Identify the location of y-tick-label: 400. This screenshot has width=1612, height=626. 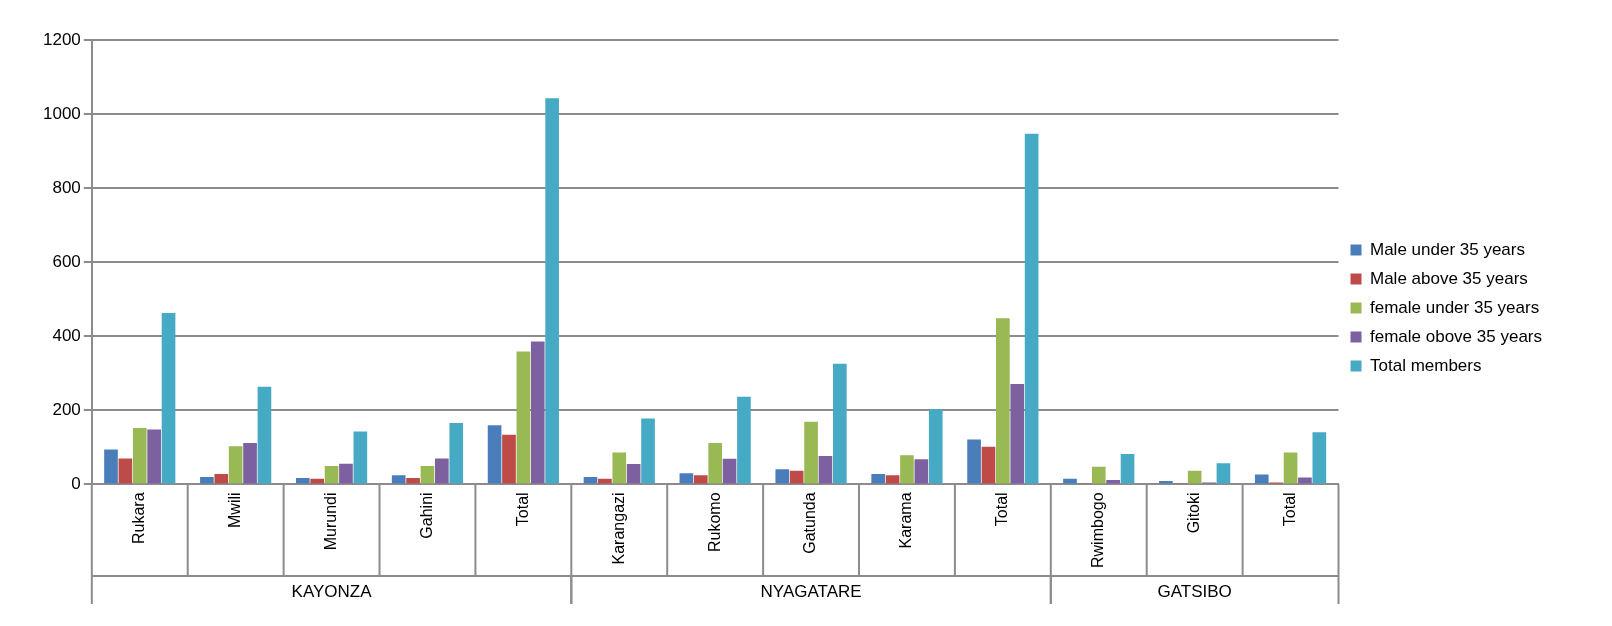
(66, 335).